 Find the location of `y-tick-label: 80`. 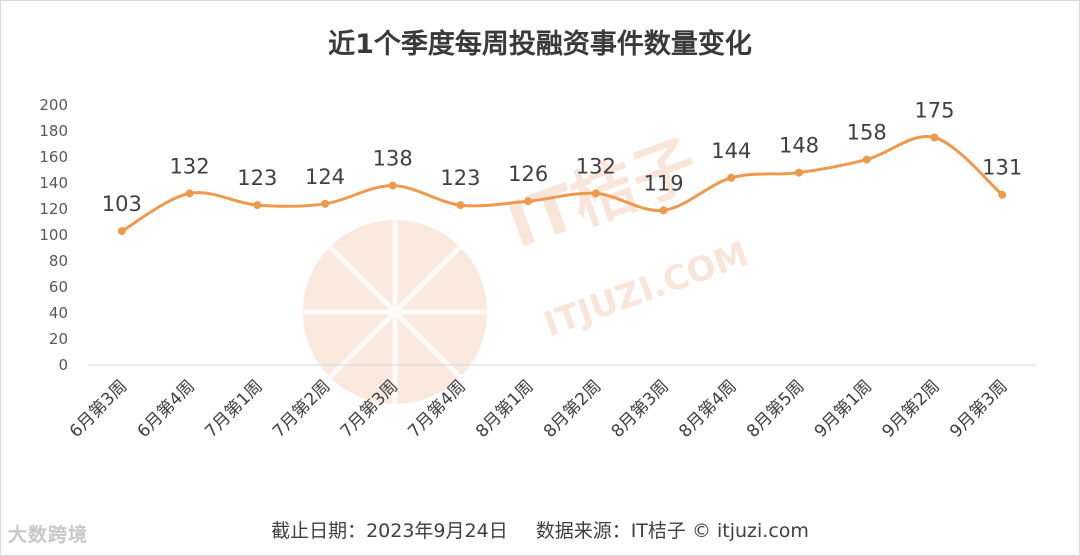

y-tick-label: 80 is located at coordinates (58, 261).